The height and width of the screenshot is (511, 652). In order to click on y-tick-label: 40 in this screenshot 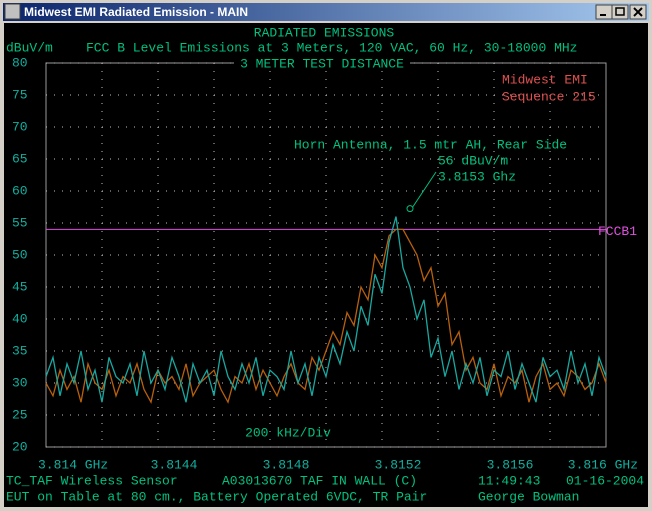, I will do `click(20, 318)`.